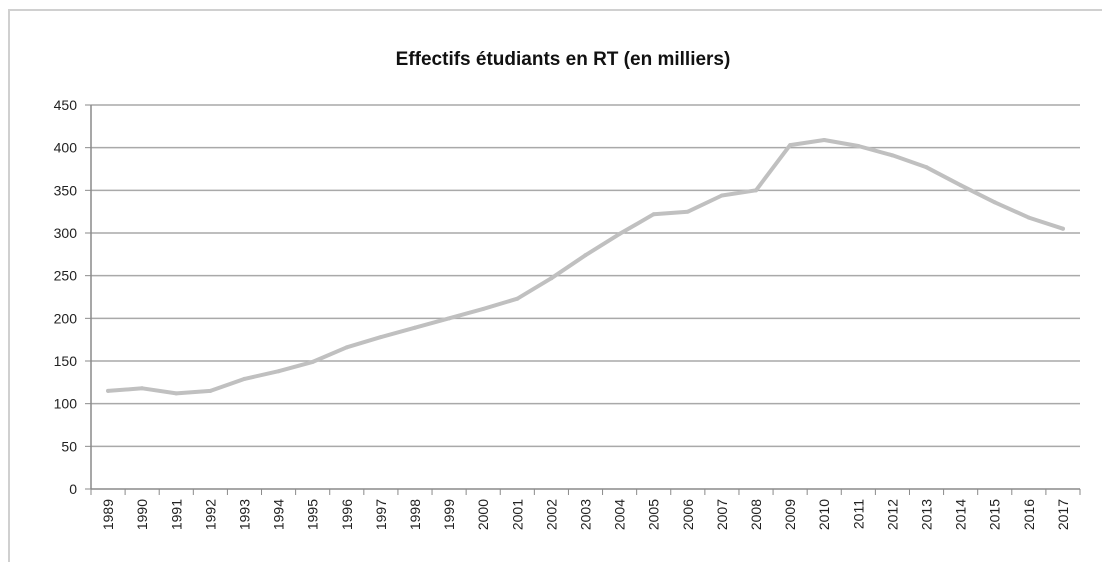 This screenshot has width=1102, height=562. I want to click on x-tick-label: 2012, so click(892, 514).